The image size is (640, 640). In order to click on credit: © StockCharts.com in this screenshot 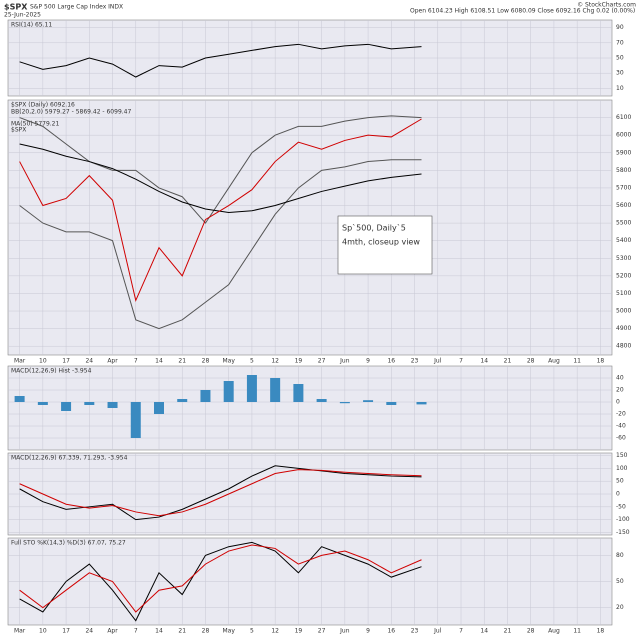, I will do `click(606, 5)`.